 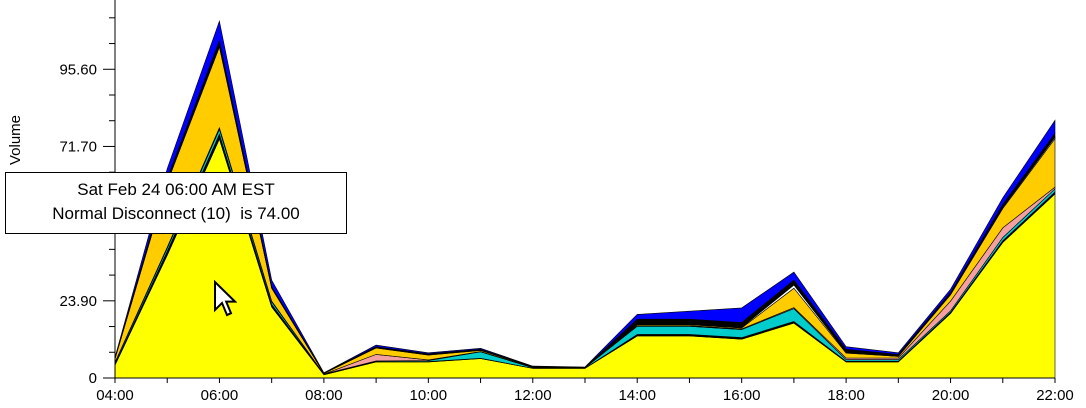 I want to click on tooltip-date: Sat Feb 24 06:00 AM EST, so click(x=176, y=189).